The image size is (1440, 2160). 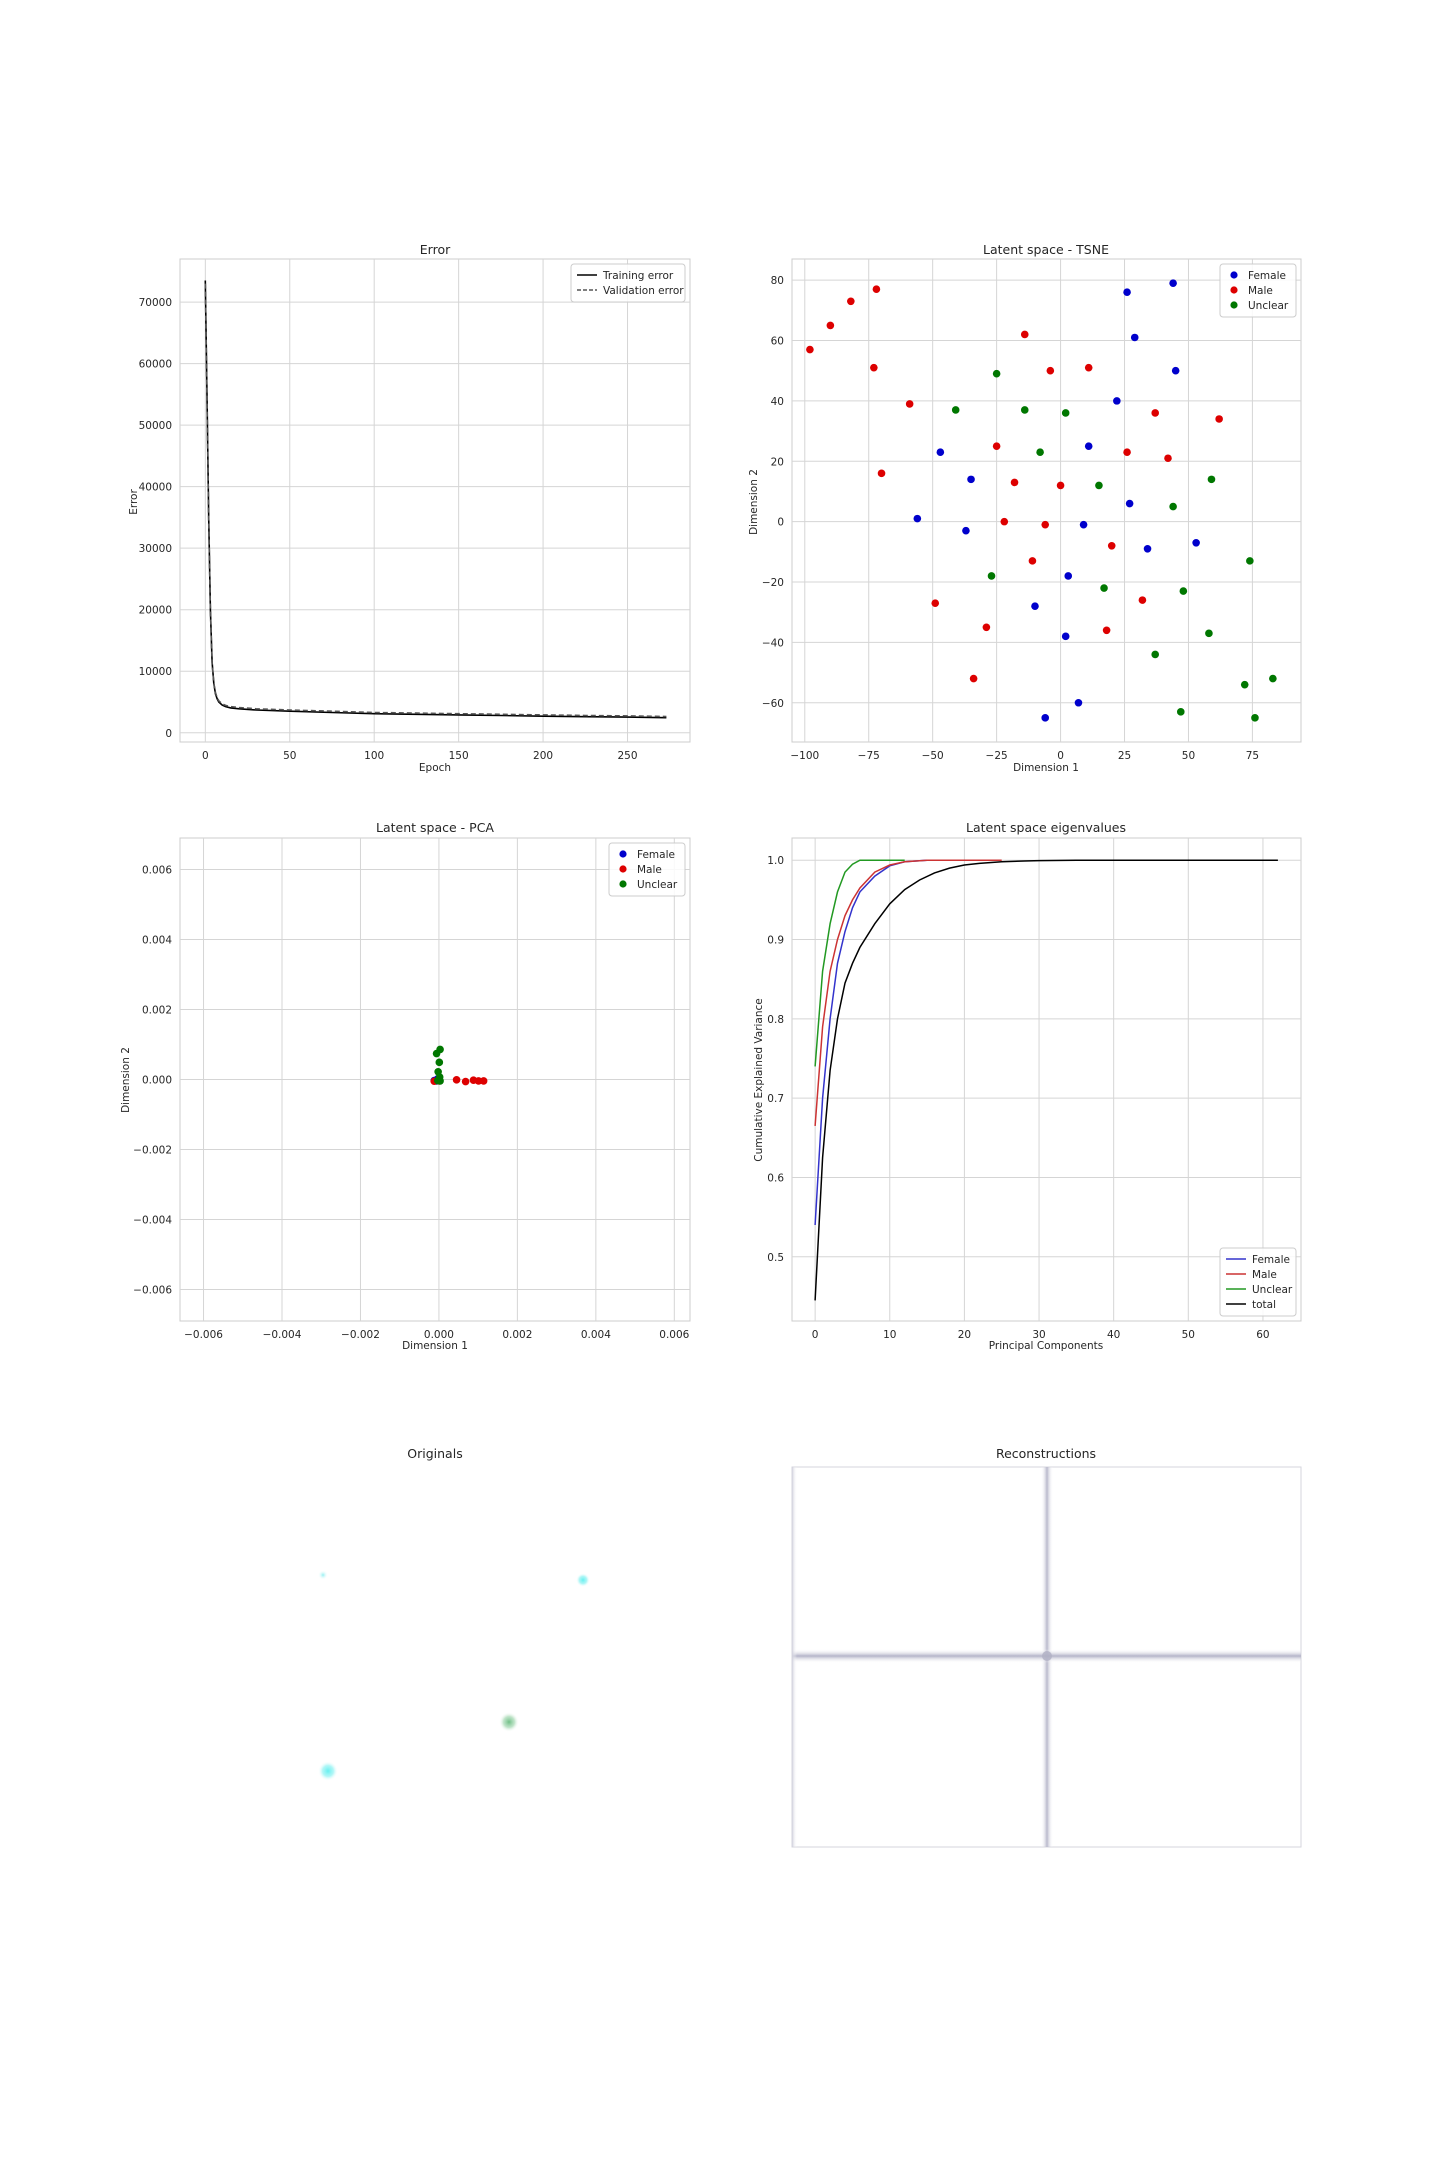 I want to click on tsne-x-tick-label: −50, so click(x=933, y=756).